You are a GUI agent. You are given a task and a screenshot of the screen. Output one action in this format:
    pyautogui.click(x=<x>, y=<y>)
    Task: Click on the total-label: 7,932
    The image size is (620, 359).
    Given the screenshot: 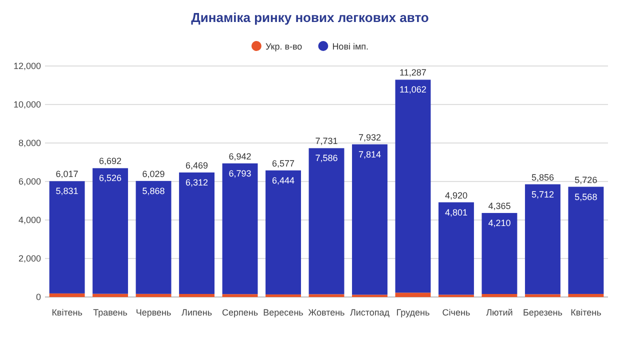 What is the action you would take?
    pyautogui.click(x=370, y=137)
    